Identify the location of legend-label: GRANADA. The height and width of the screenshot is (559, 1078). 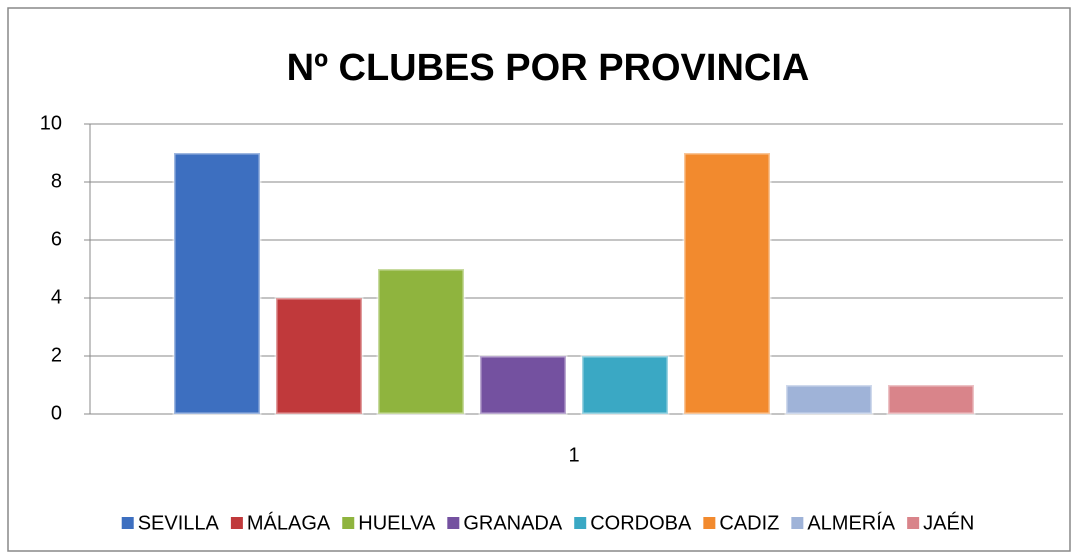
(513, 523).